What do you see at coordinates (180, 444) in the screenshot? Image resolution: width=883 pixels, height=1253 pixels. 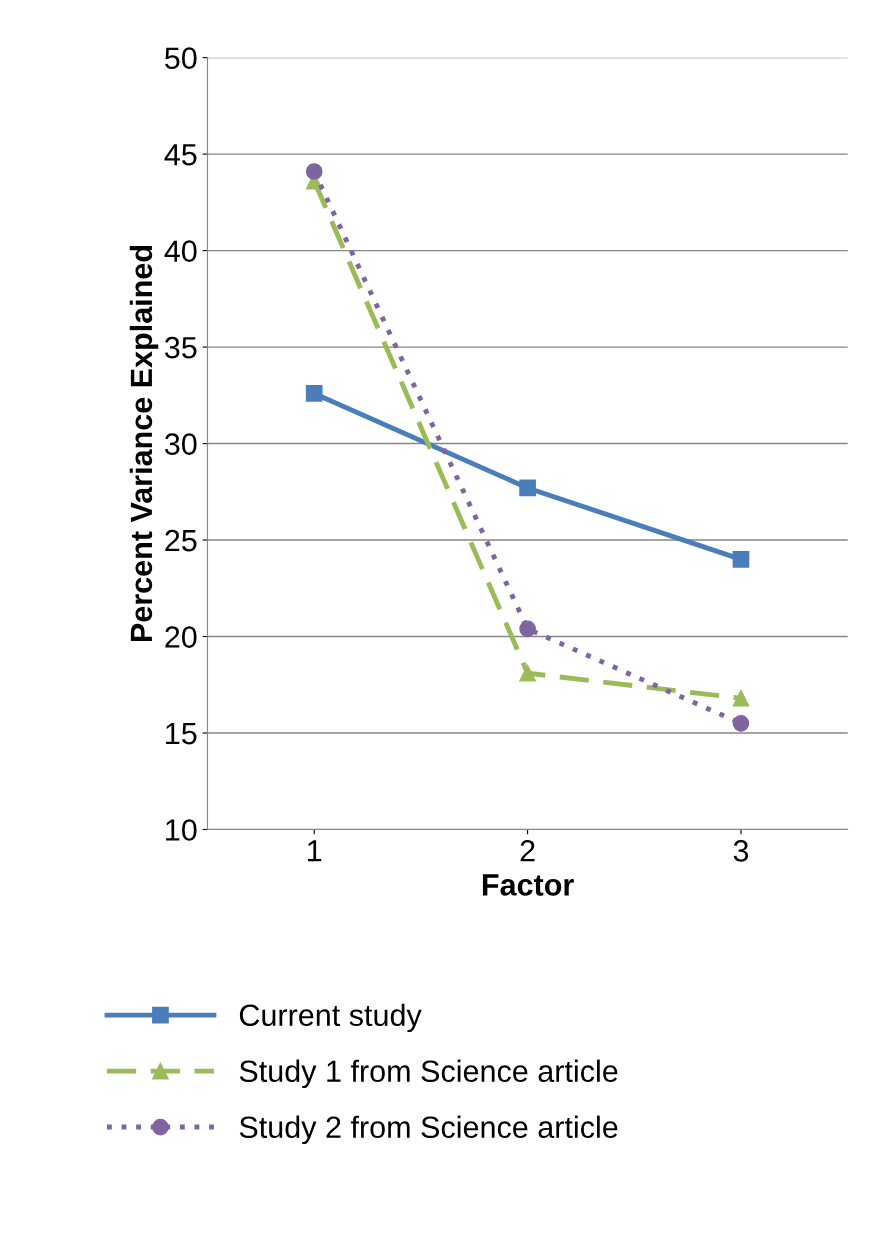 I see `y-tick-label: 30` at bounding box center [180, 444].